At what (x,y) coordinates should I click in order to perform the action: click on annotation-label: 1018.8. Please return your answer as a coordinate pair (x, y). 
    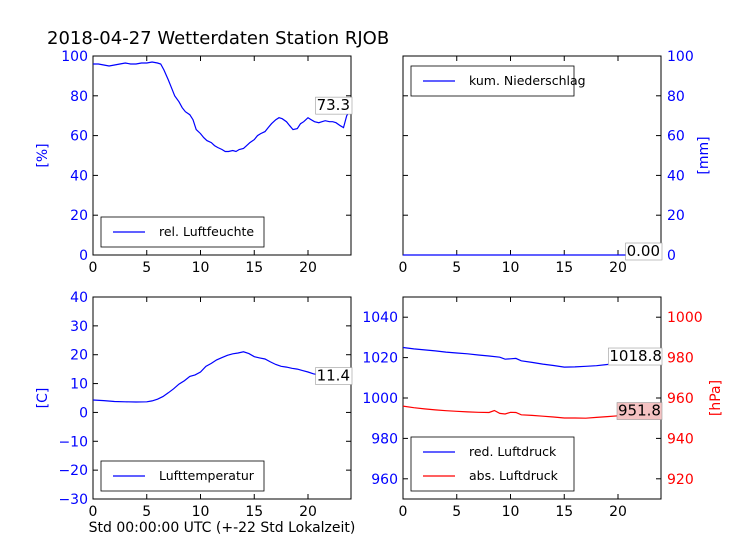
    Looking at the image, I should click on (635, 356).